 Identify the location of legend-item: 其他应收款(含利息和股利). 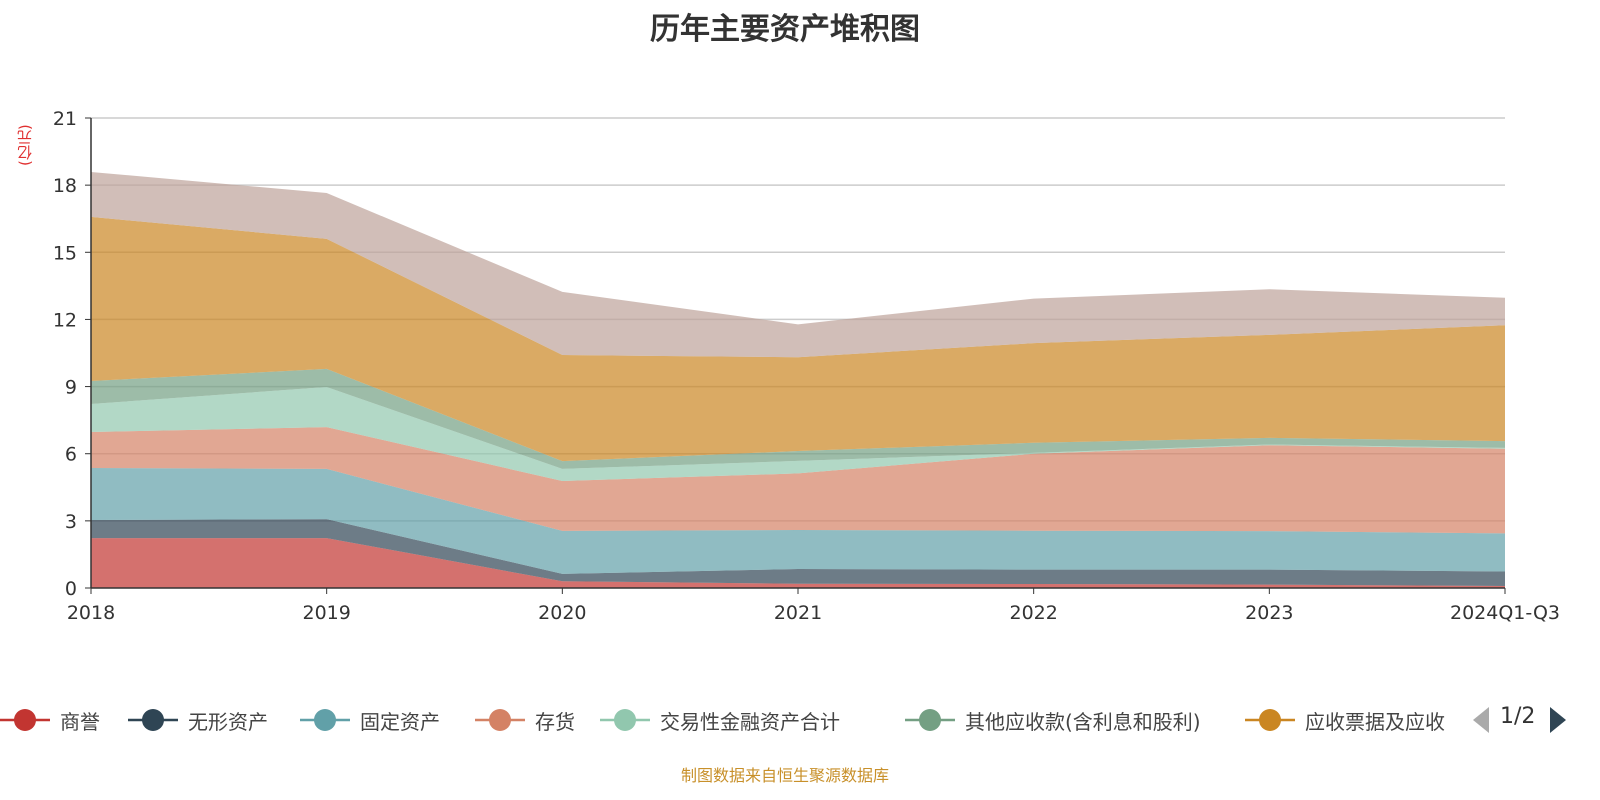
(1053, 720).